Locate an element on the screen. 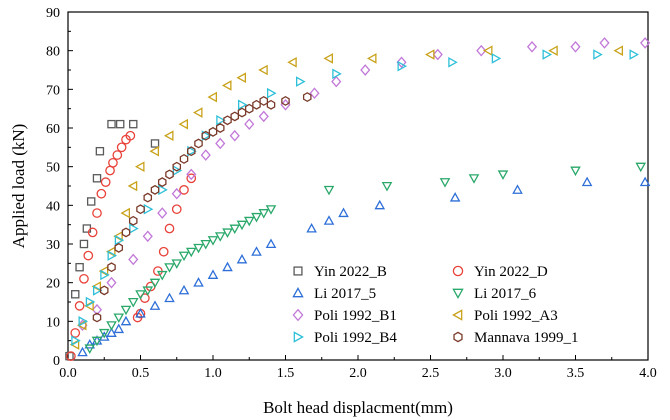 The height and width of the screenshot is (420, 670). x-axis-title: Bolt head displacment(mm) is located at coordinates (358, 407).